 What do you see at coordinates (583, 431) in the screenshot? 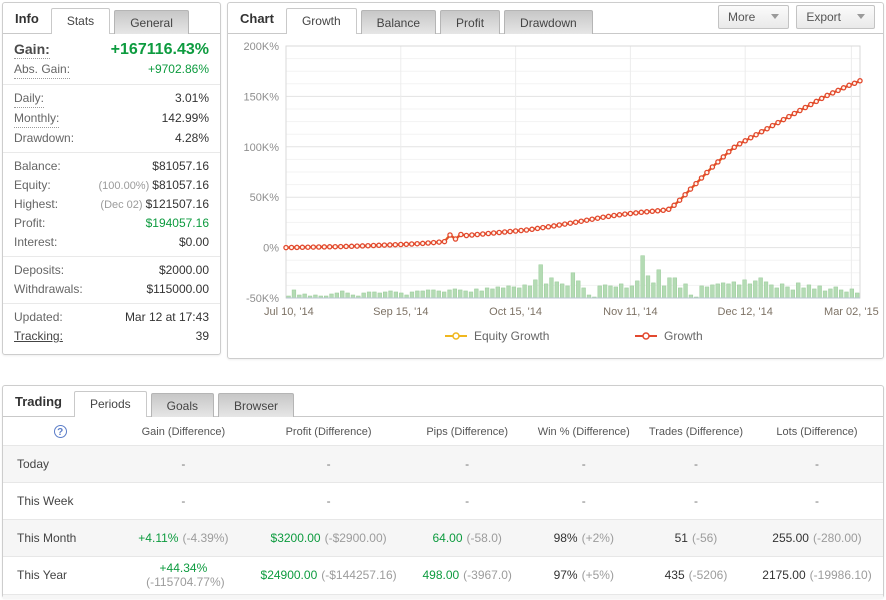
I see `column-header-win-difference: Win % (Difference)` at bounding box center [583, 431].